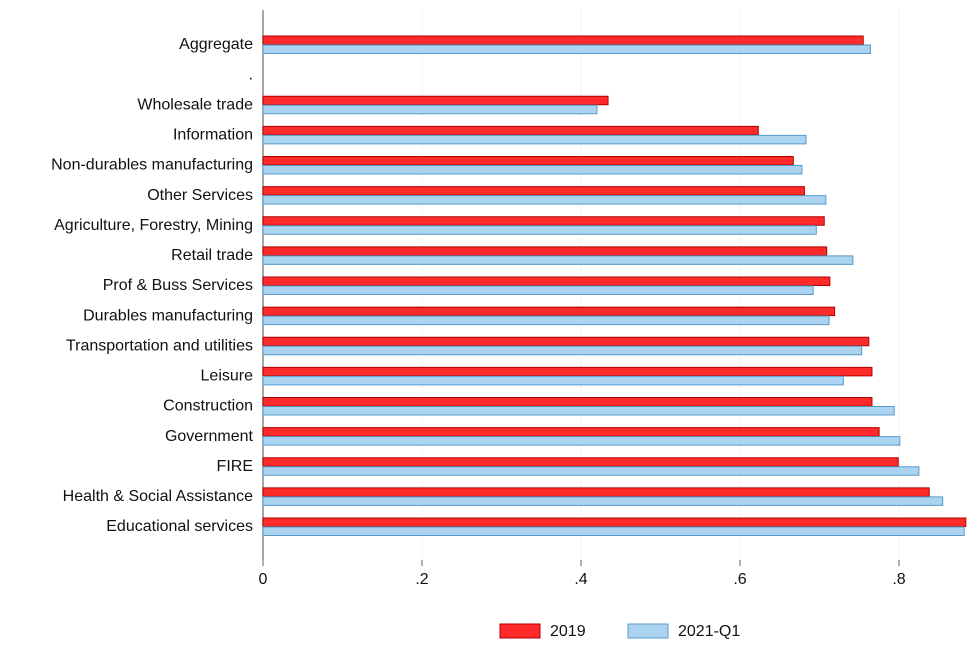 The width and height of the screenshot is (980, 647). Describe the element at coordinates (421, 579) in the screenshot. I see `x-tick-label: .2` at that location.